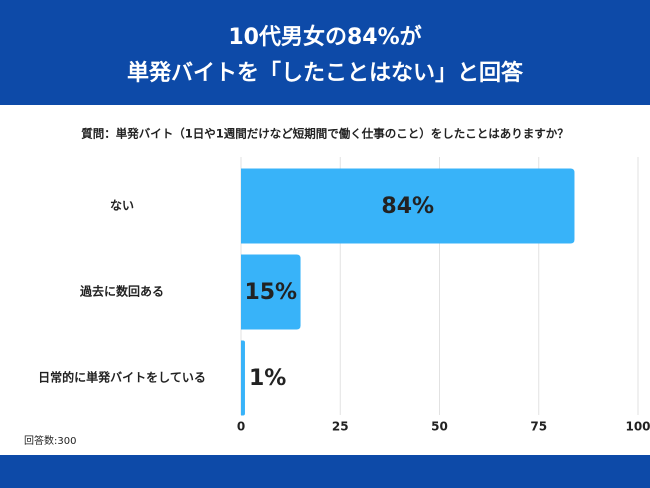 The width and height of the screenshot is (650, 488). I want to click on value-label: 15%, so click(270, 292).